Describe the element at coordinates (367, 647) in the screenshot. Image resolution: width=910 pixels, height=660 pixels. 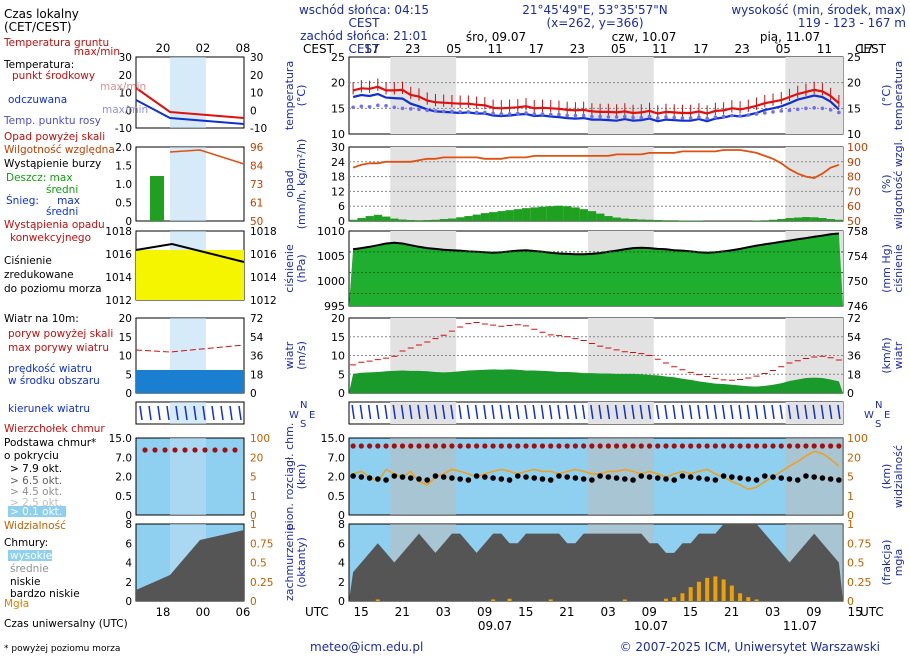
I see `contact-email: meteo@icm.edu.pl` at that location.